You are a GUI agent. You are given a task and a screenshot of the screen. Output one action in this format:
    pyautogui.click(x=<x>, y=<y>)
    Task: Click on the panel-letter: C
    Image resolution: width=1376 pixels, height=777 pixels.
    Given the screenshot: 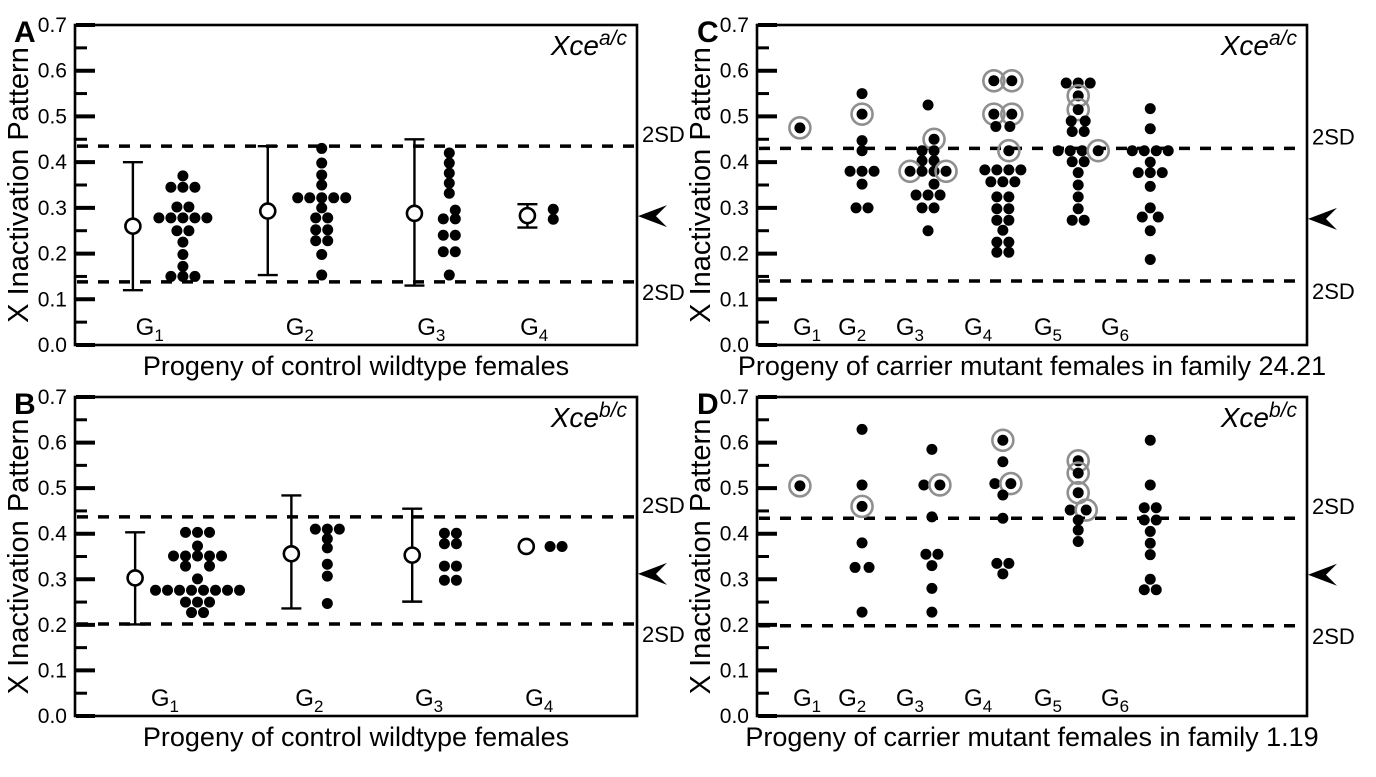 What is the action you would take?
    pyautogui.click(x=708, y=32)
    